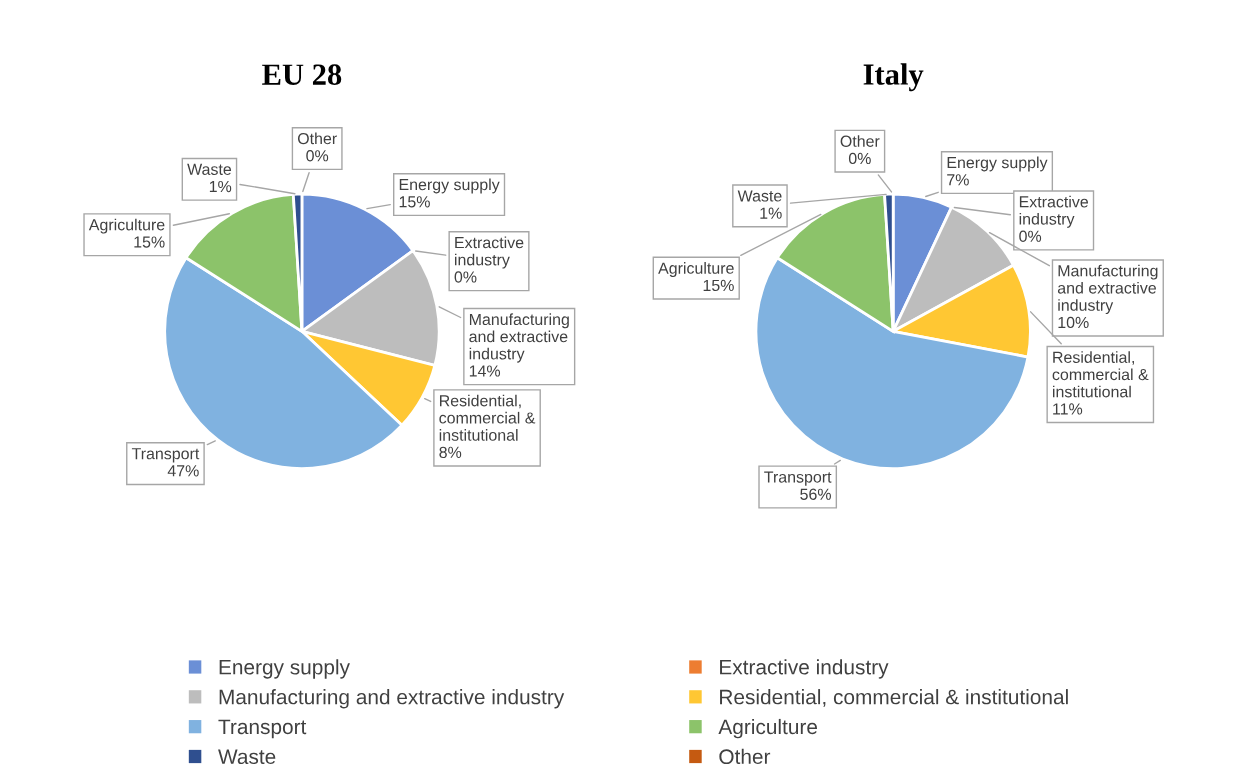  I want to click on data-label: 10%, so click(1073, 322).